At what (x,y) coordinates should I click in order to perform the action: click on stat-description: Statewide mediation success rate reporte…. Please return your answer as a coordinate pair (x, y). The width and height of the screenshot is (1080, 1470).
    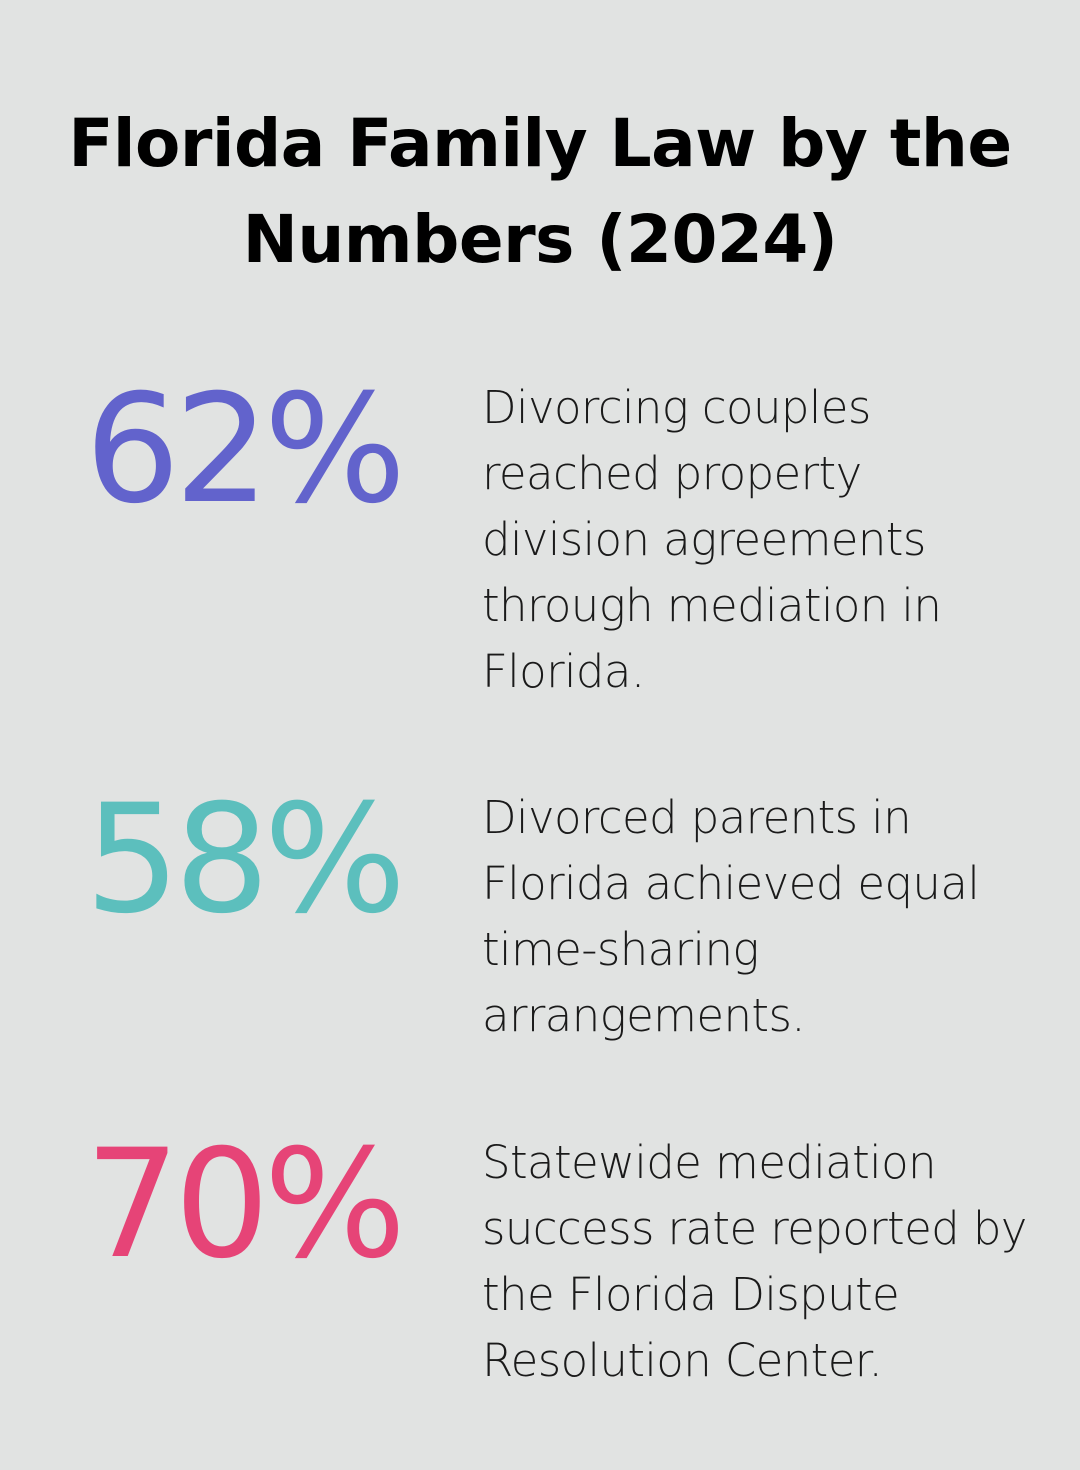
    Looking at the image, I should click on (754, 1261).